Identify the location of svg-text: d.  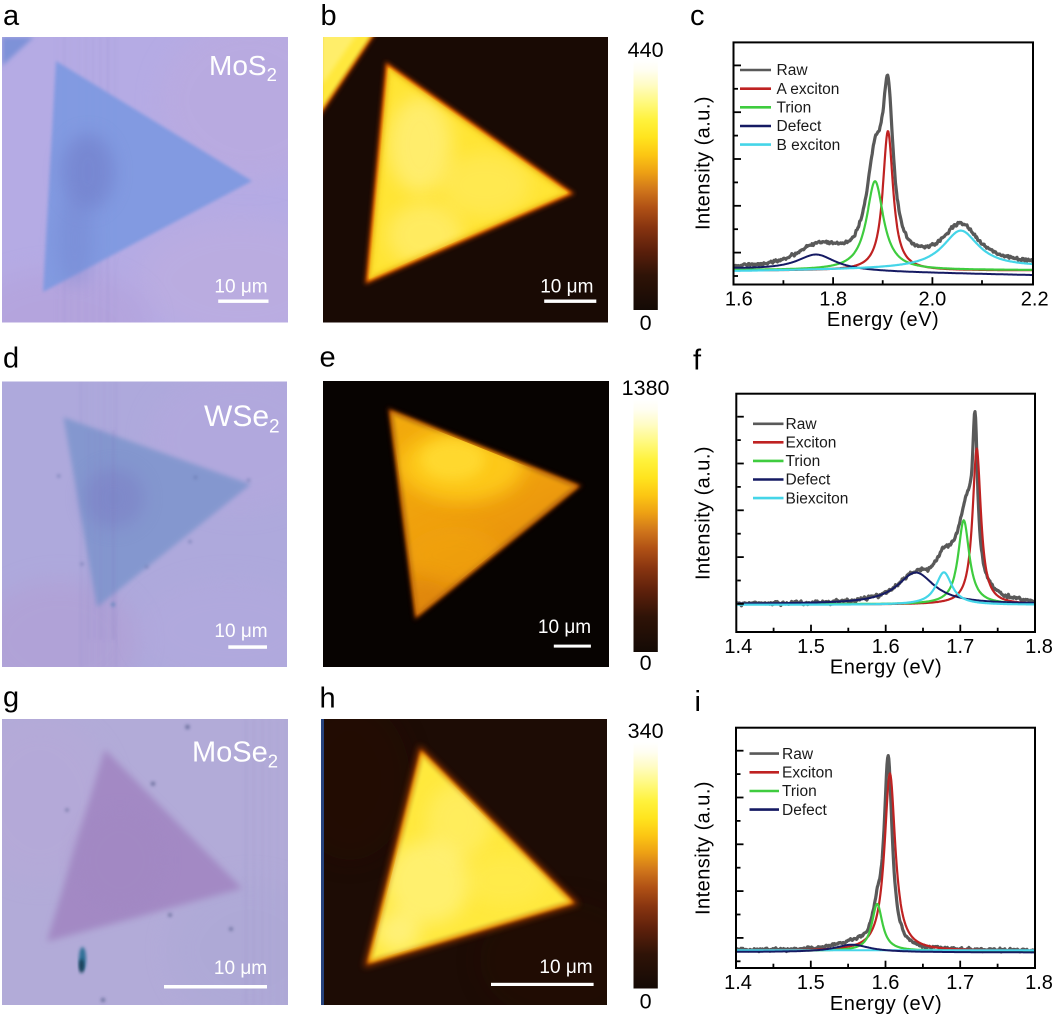
(11, 359).